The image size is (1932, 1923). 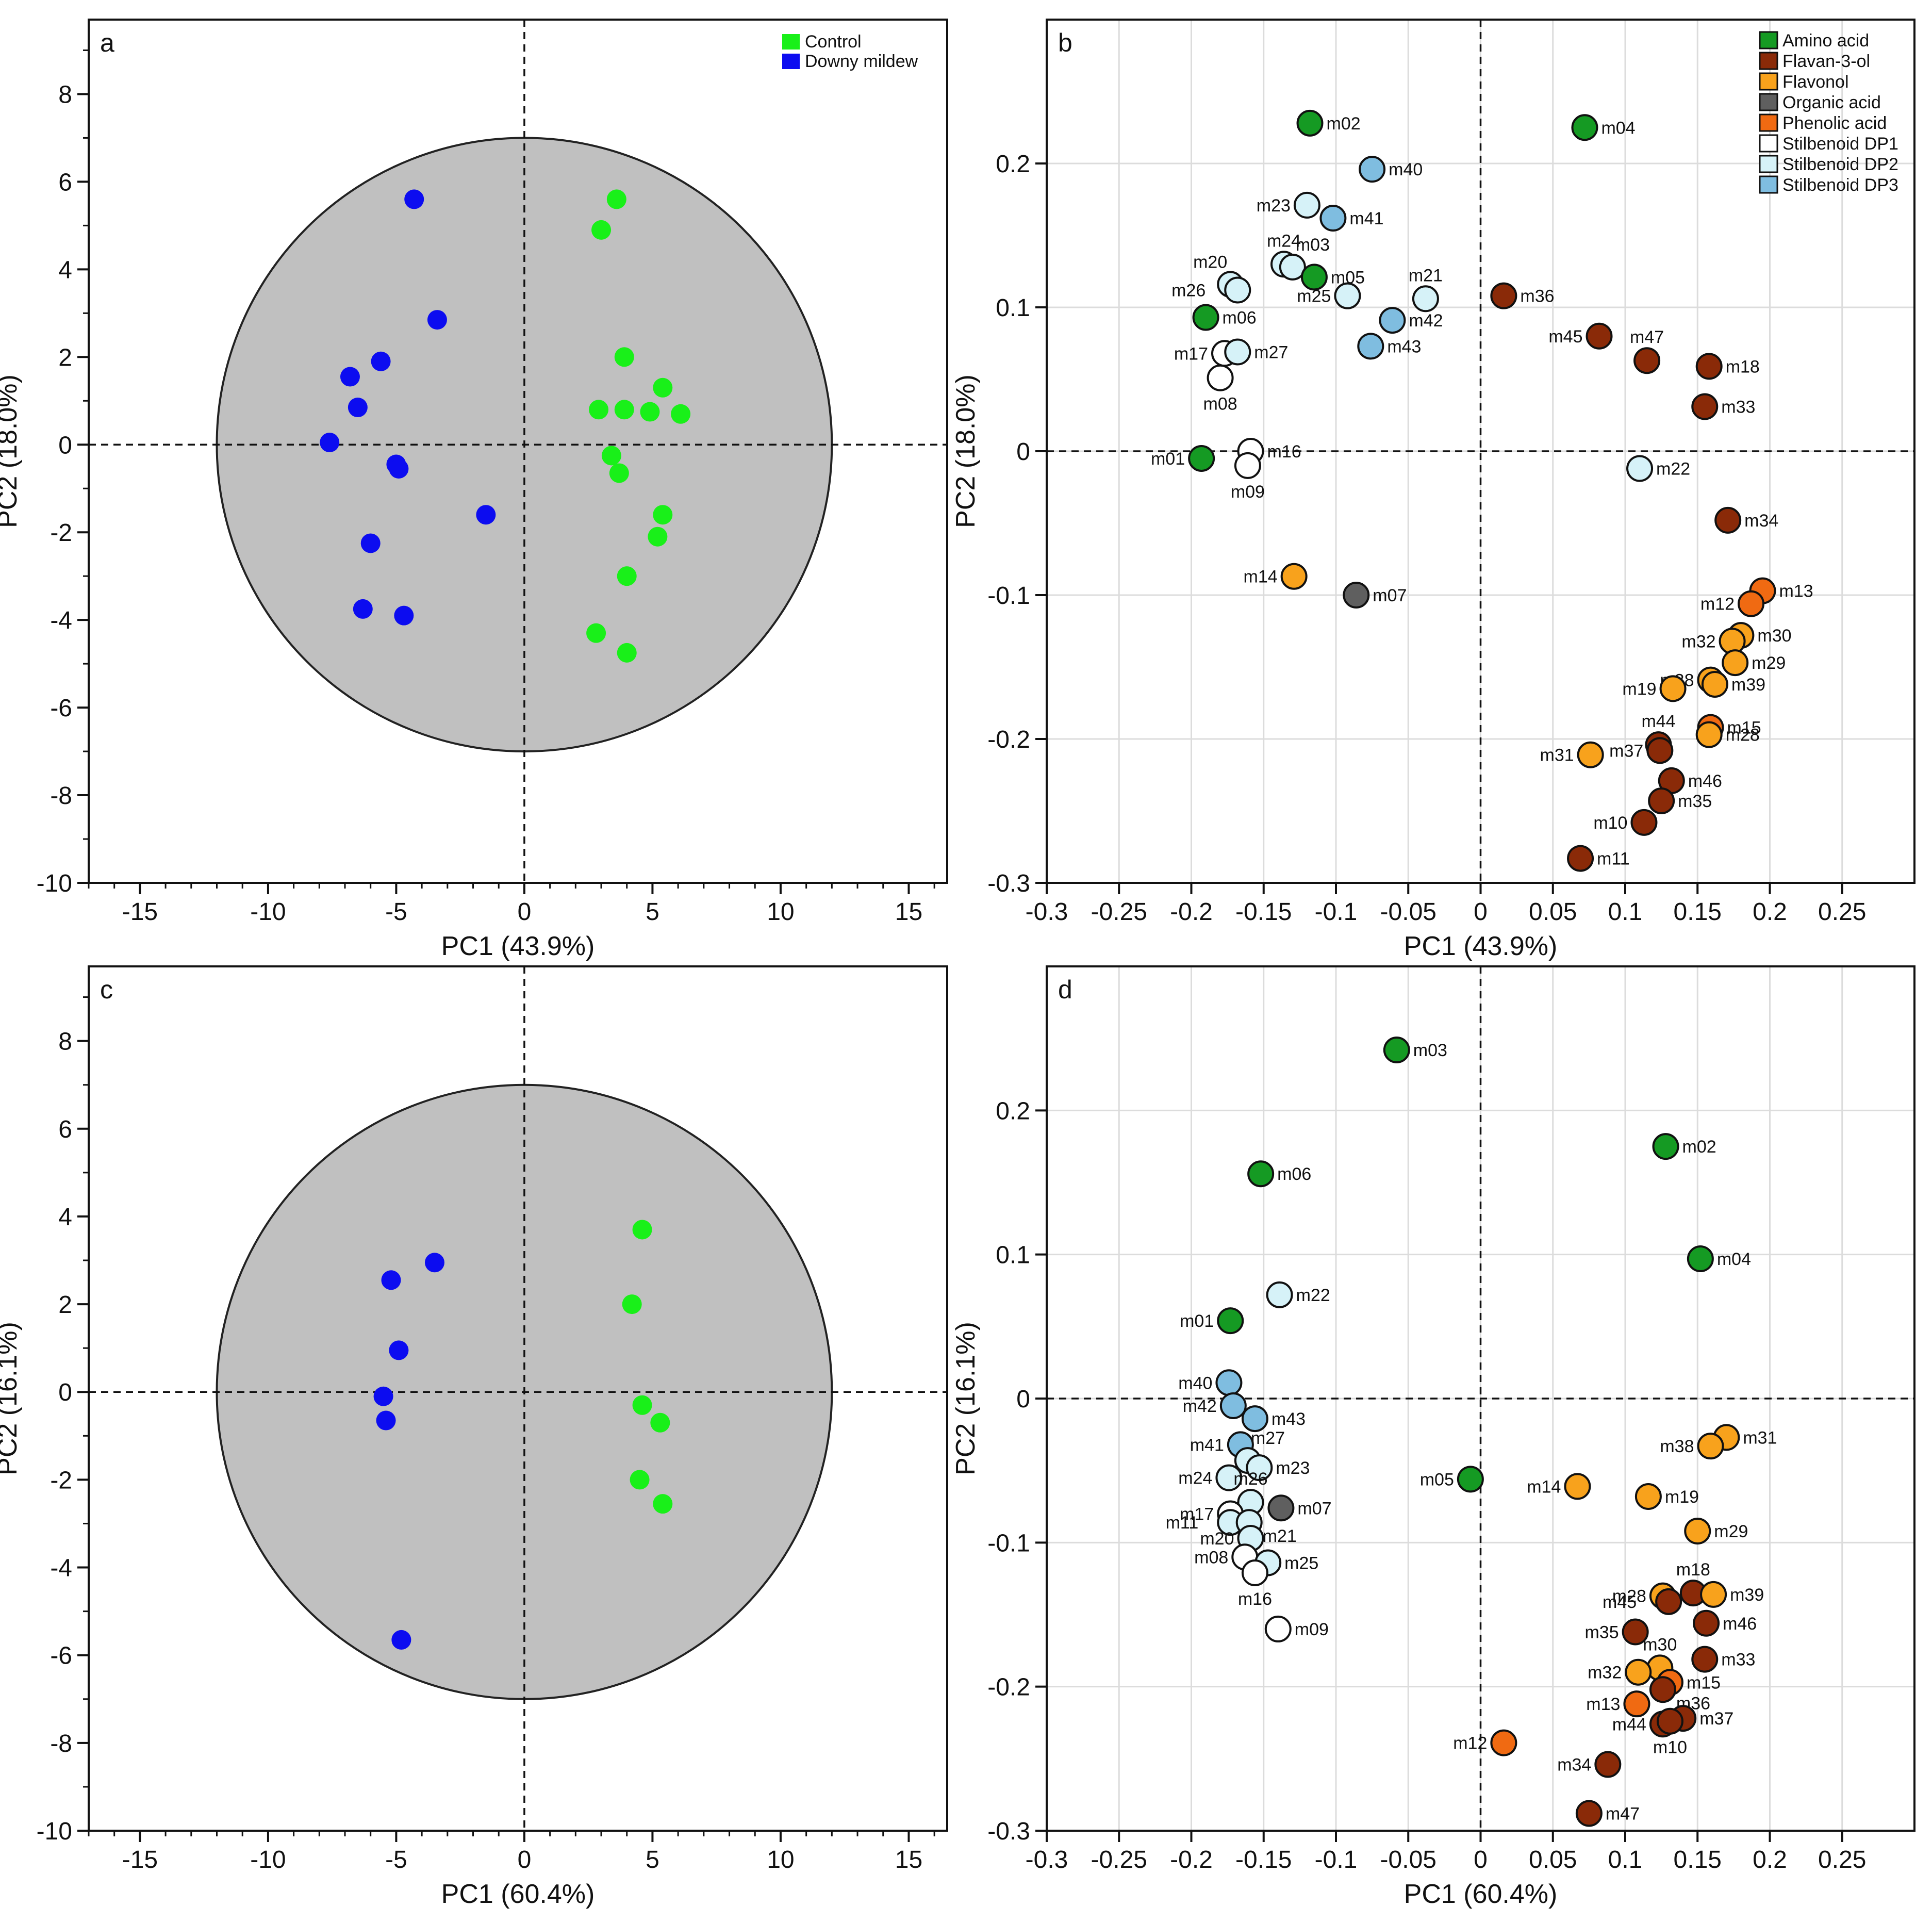 I want to click on legend-label: Downy mildew, so click(x=861, y=62).